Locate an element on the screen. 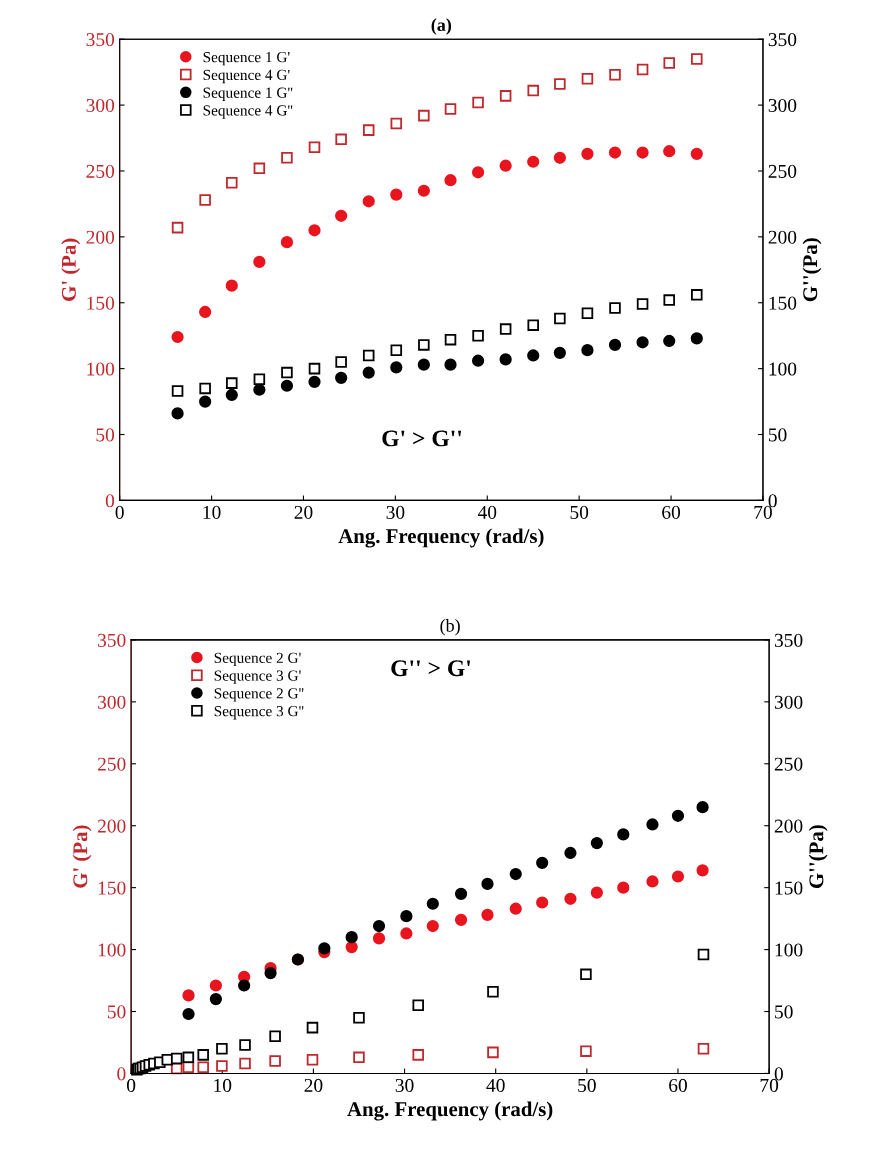 The image size is (880, 1153). annotation: G'' > G' is located at coordinates (431, 668).